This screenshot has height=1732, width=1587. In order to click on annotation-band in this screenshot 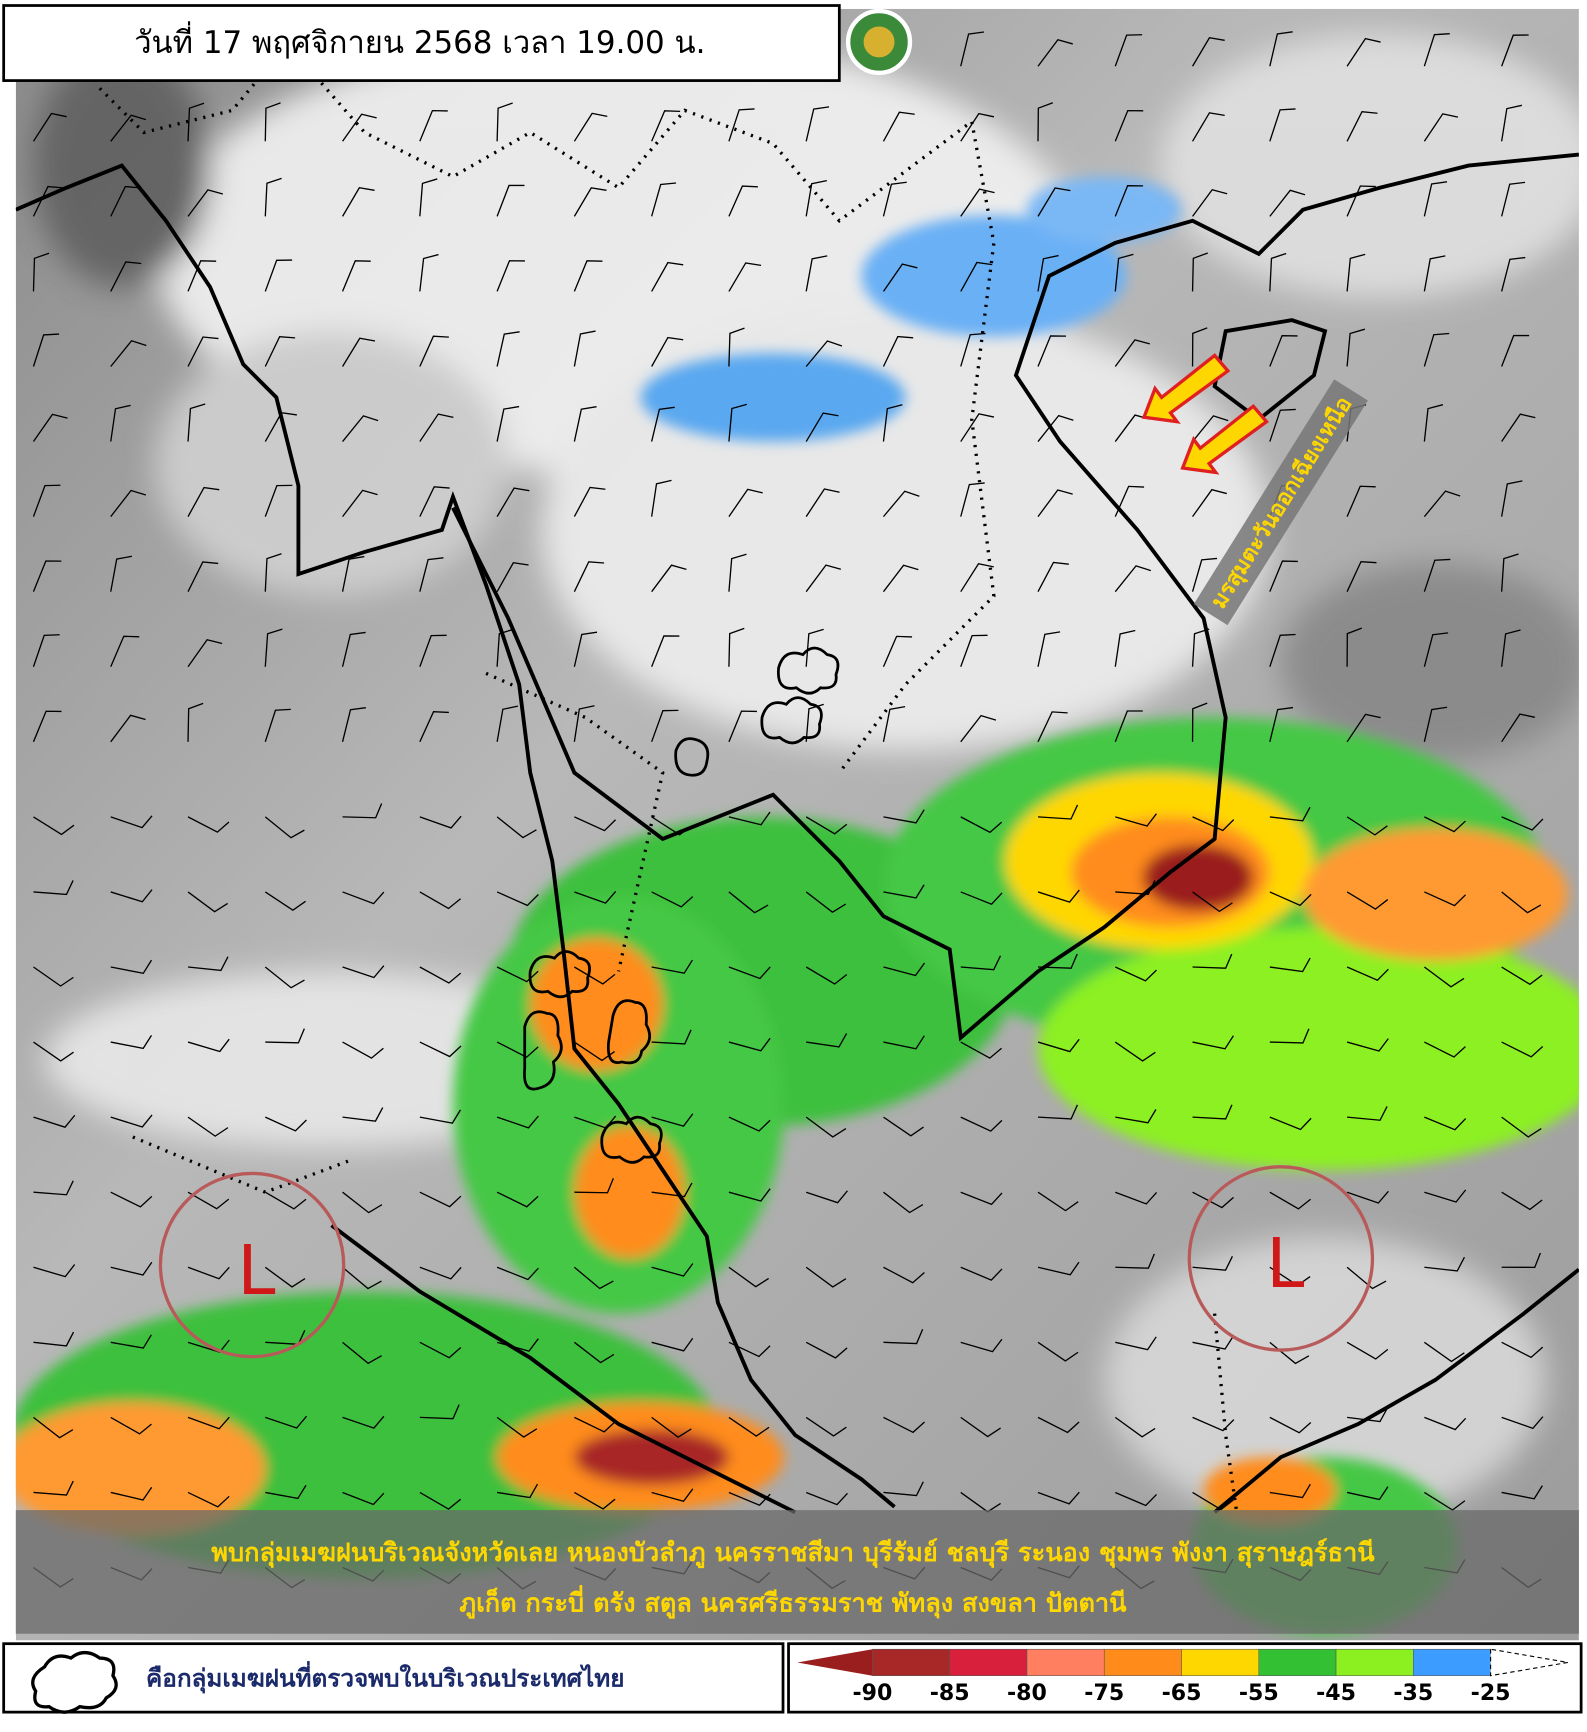, I will do `click(1280, 502)`.